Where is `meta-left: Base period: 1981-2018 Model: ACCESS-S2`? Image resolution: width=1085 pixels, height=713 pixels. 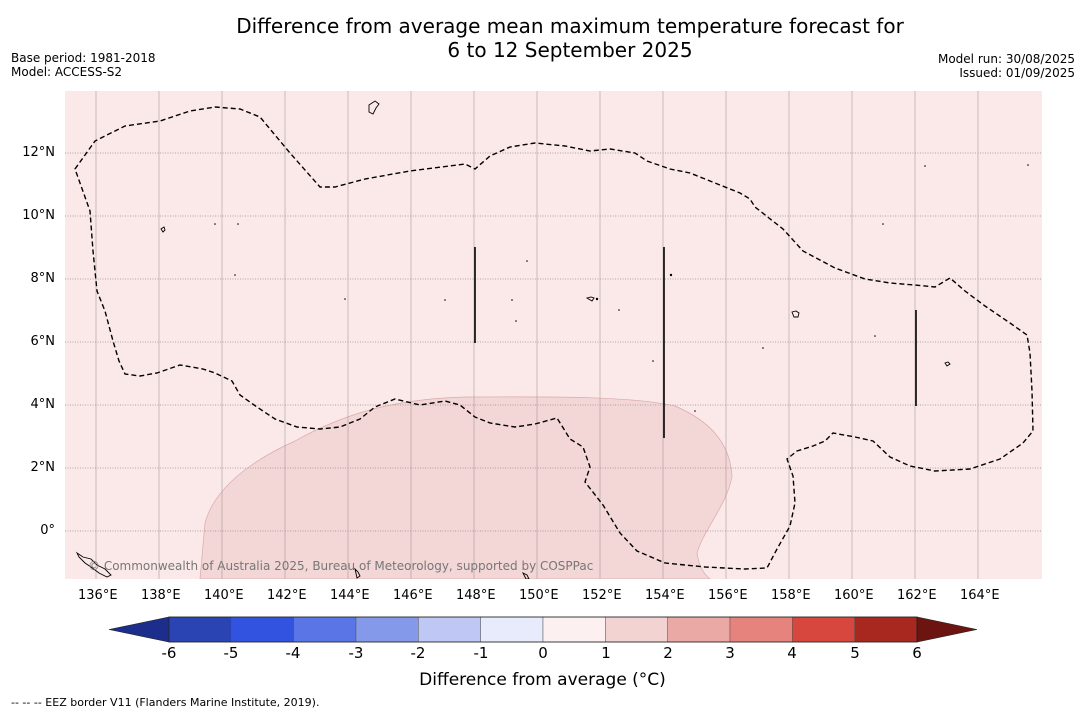
meta-left: Base period: 1981-2018 Model: ACCESS-S2 is located at coordinates (83, 65).